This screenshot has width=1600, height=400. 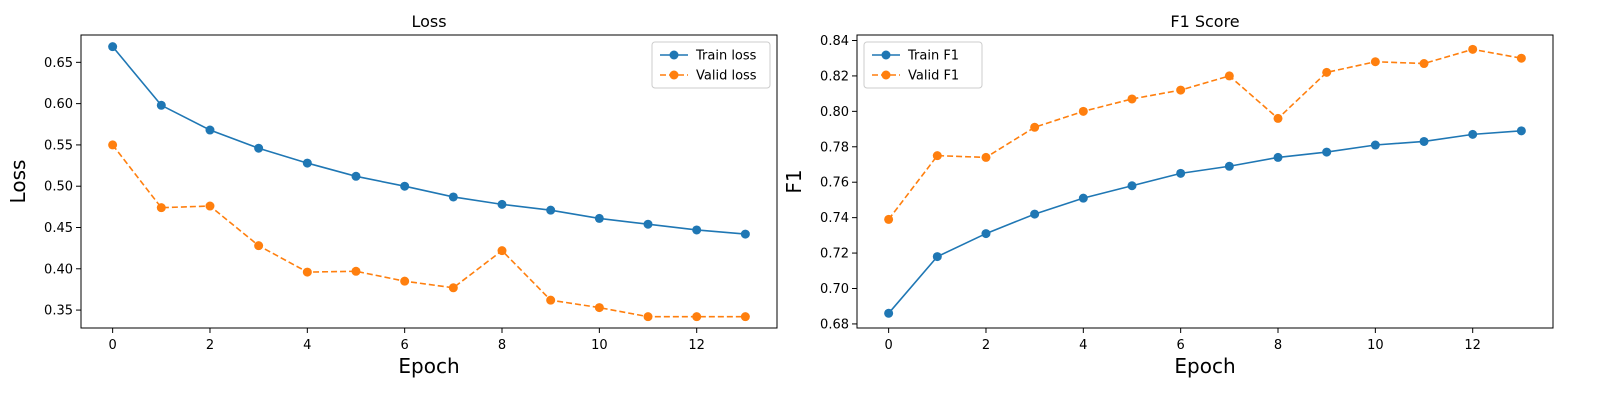 What do you see at coordinates (834, 218) in the screenshot?
I see `y-tick-label: 0.74` at bounding box center [834, 218].